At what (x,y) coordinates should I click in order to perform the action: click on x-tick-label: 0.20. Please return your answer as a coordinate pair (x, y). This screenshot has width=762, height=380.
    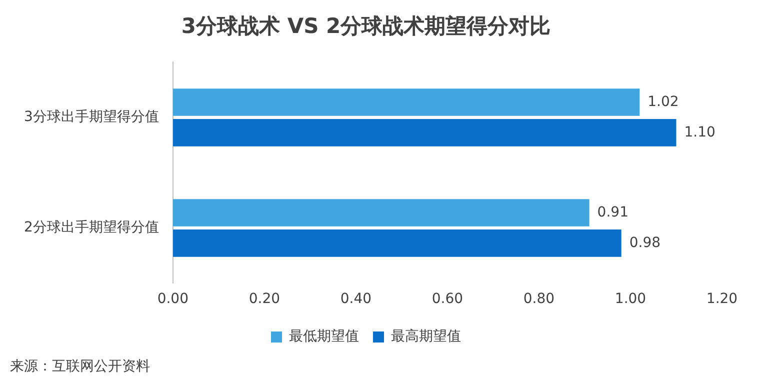
    Looking at the image, I should click on (264, 299).